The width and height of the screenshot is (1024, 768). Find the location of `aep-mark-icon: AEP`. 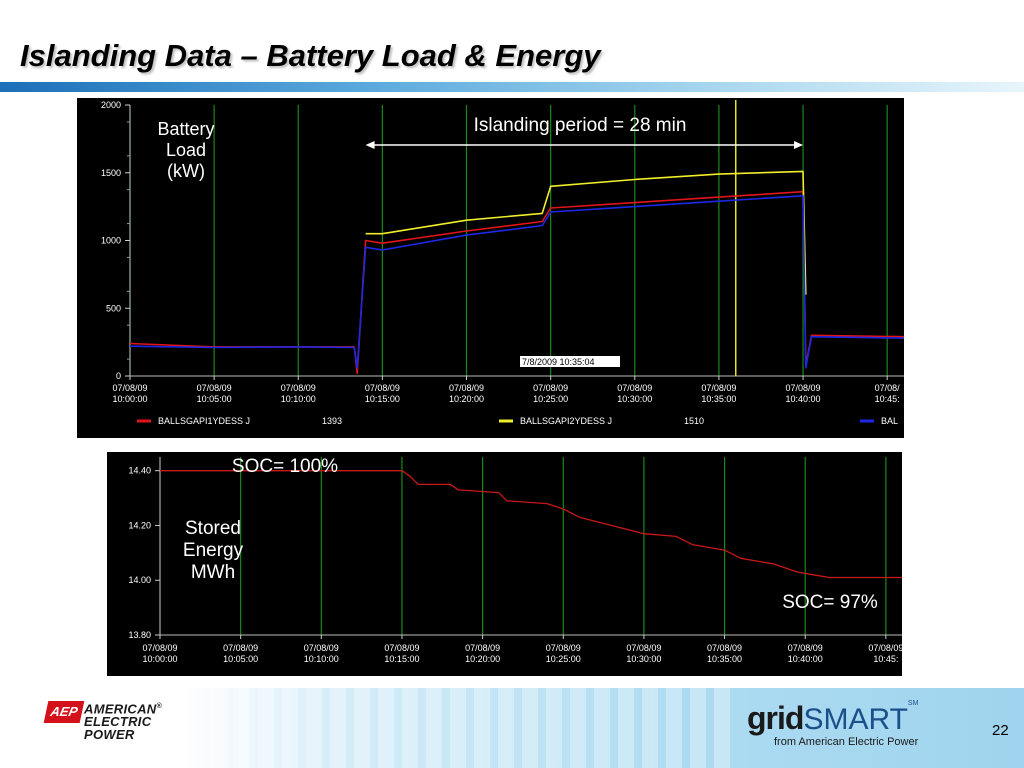

aep-mark-icon: AEP is located at coordinates (64, 712).